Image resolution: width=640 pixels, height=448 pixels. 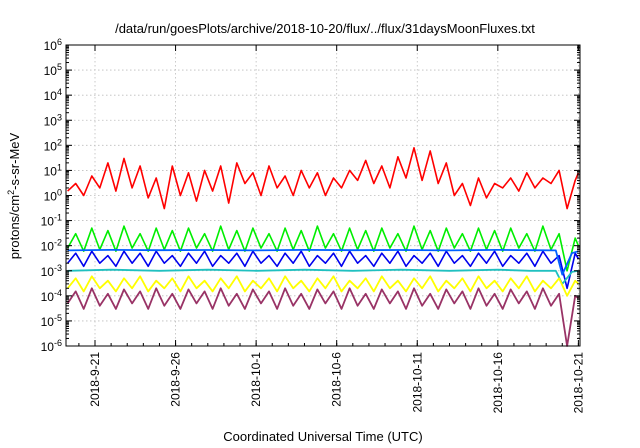 I want to click on x-tick-label: 2018-10-16, so click(x=498, y=383).